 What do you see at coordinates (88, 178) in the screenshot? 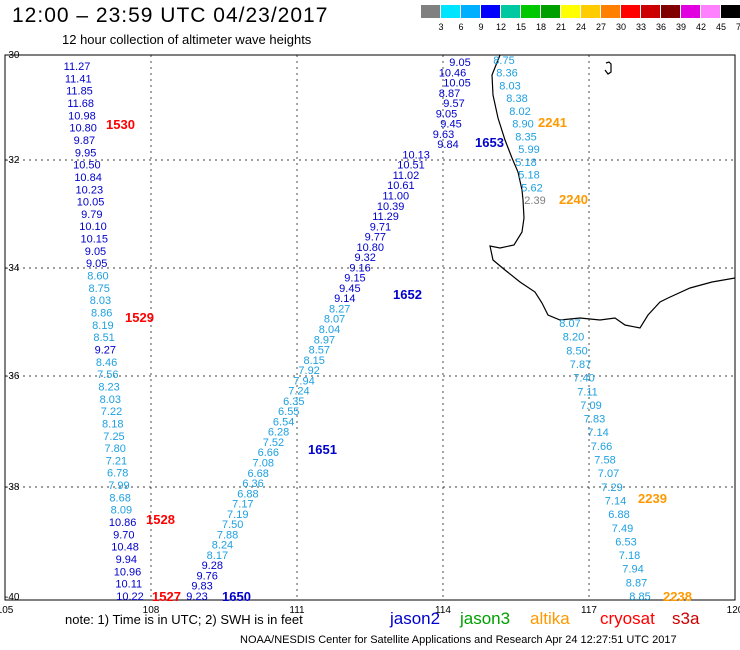
I see `swh-value: 10.84` at bounding box center [88, 178].